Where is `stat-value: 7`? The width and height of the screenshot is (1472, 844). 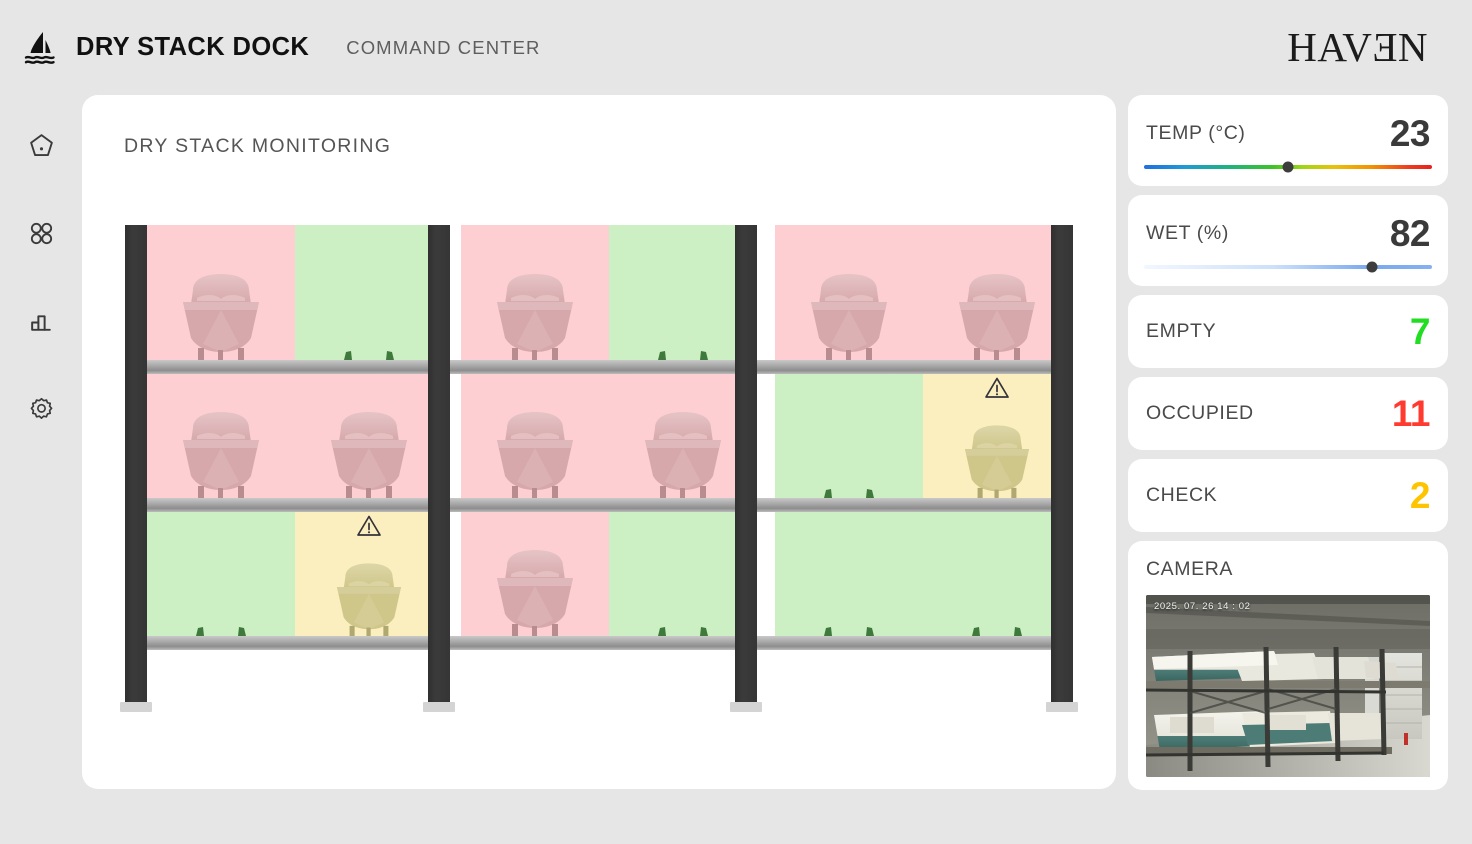 stat-value: 7 is located at coordinates (1420, 331).